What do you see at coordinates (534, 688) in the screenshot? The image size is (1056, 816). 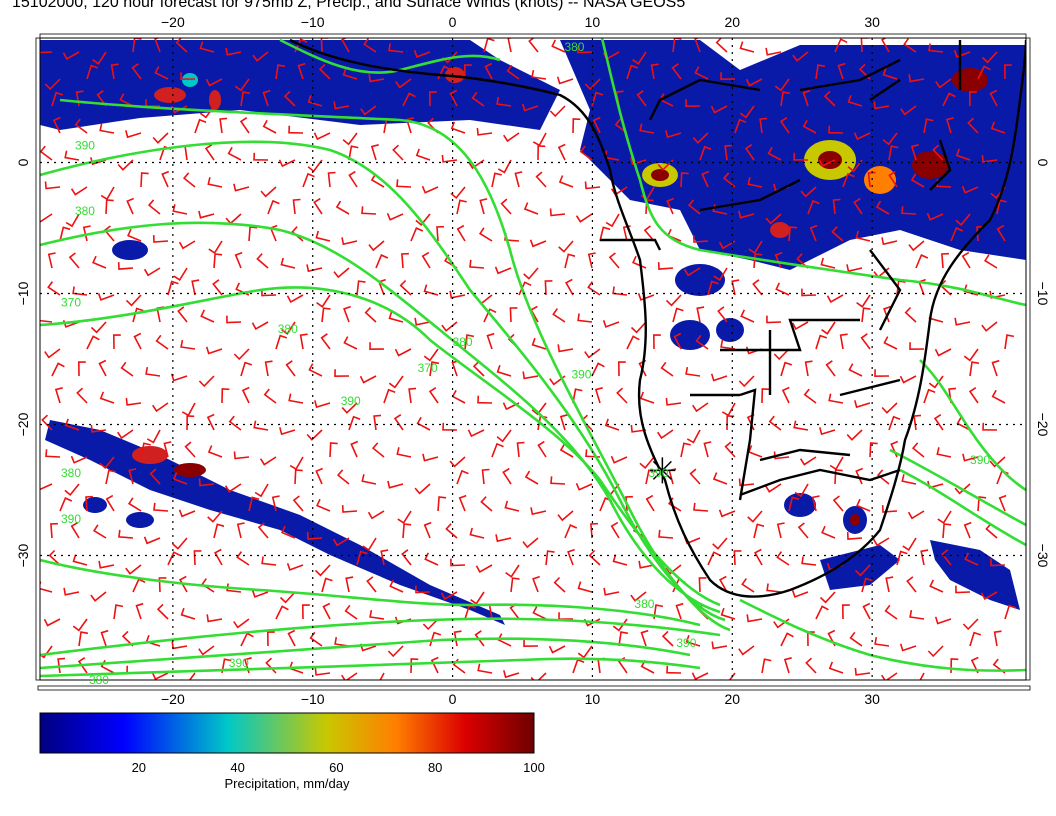 I see `bottom-scale-bar` at bounding box center [534, 688].